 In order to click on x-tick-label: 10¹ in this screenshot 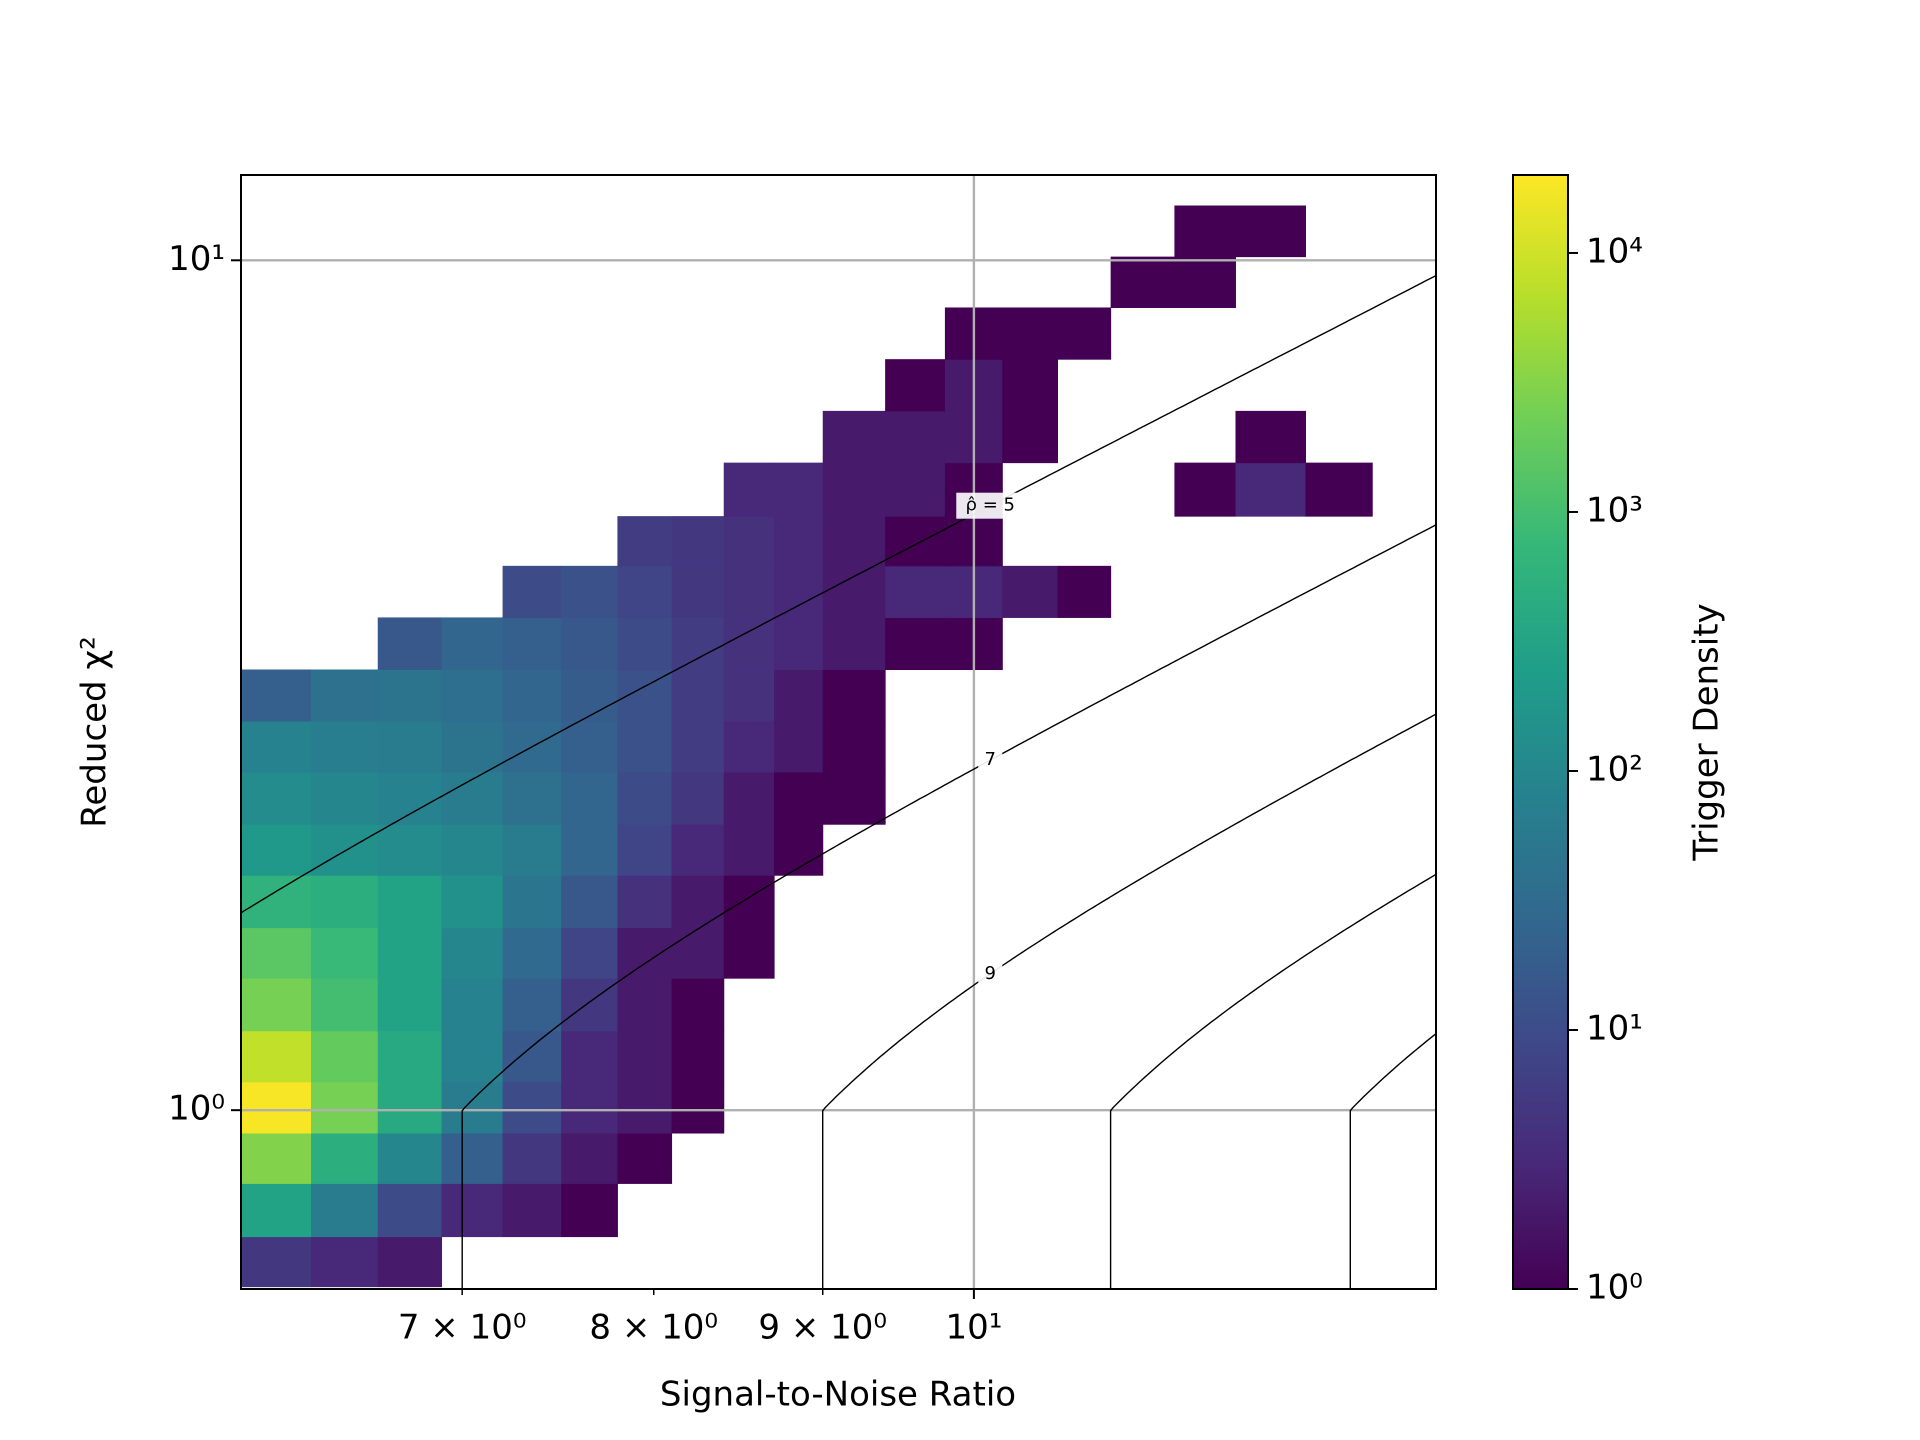, I will do `click(973, 1328)`.